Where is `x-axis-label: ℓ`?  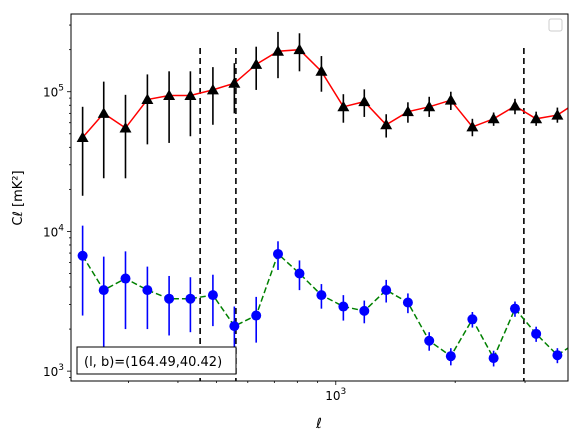
x-axis-label: ℓ is located at coordinates (318, 424).